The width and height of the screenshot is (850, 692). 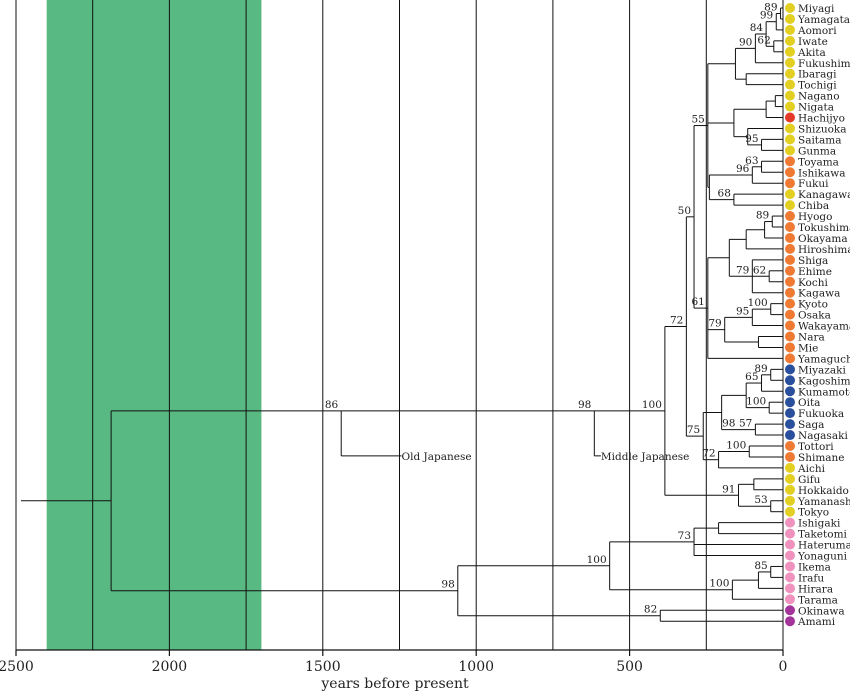 What do you see at coordinates (813, 513) in the screenshot?
I see `leaf-label: Tokyo` at bounding box center [813, 513].